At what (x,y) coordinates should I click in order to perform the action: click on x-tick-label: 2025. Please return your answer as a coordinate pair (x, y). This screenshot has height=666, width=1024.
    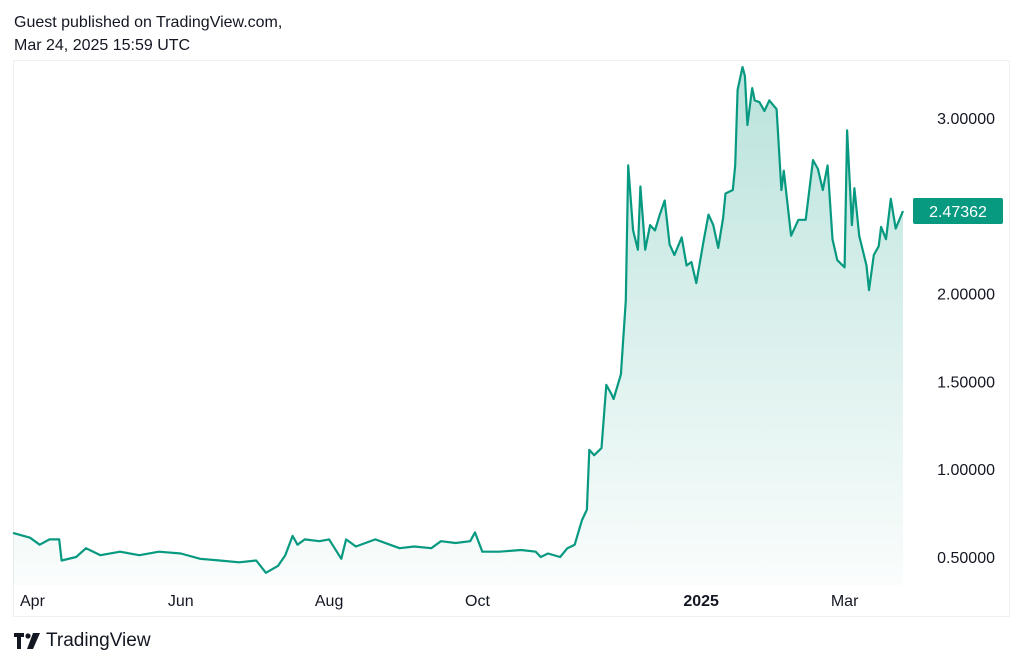
    Looking at the image, I should click on (701, 601).